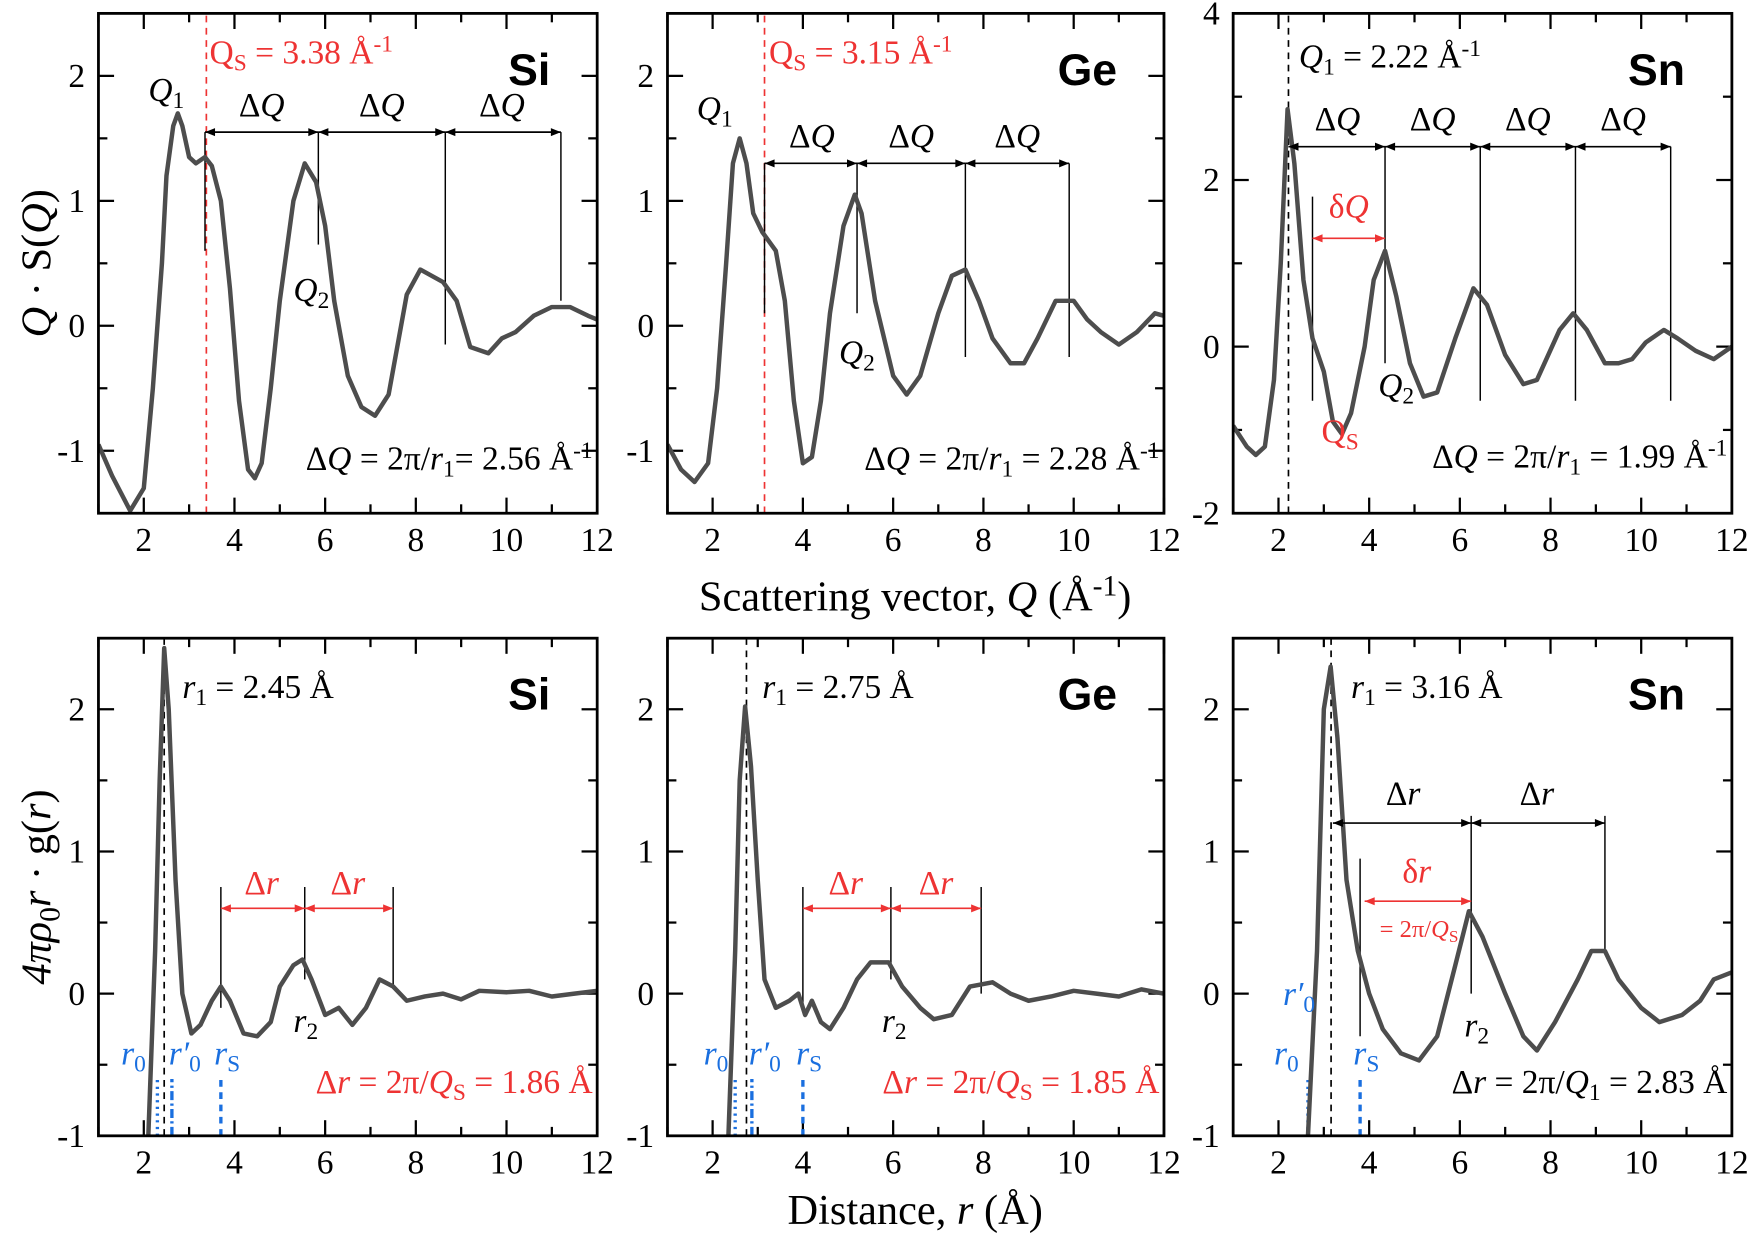  What do you see at coordinates (1426, 690) in the screenshot?
I see `annotation-label: r1 = 3.16 Å` at bounding box center [1426, 690].